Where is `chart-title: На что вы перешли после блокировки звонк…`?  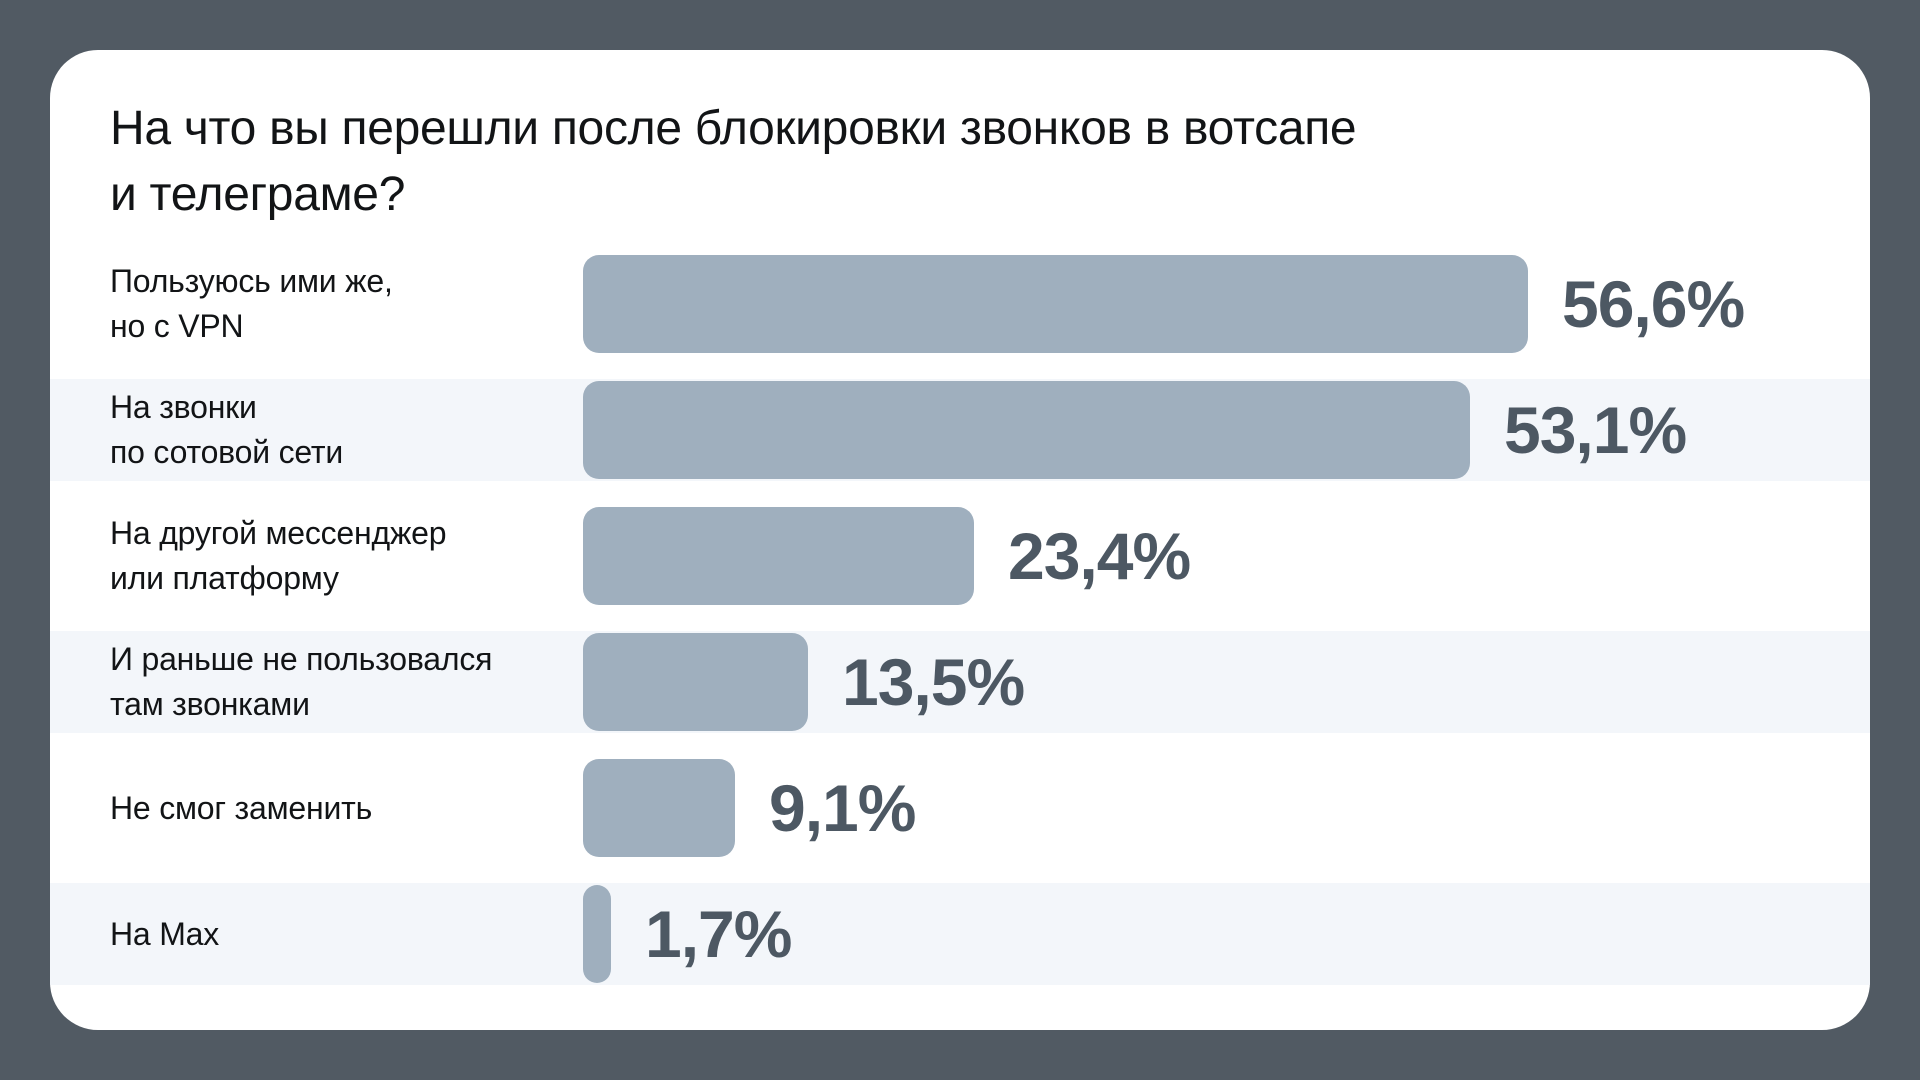 chart-title: На что вы перешли после блокировки звонк… is located at coordinates (733, 161).